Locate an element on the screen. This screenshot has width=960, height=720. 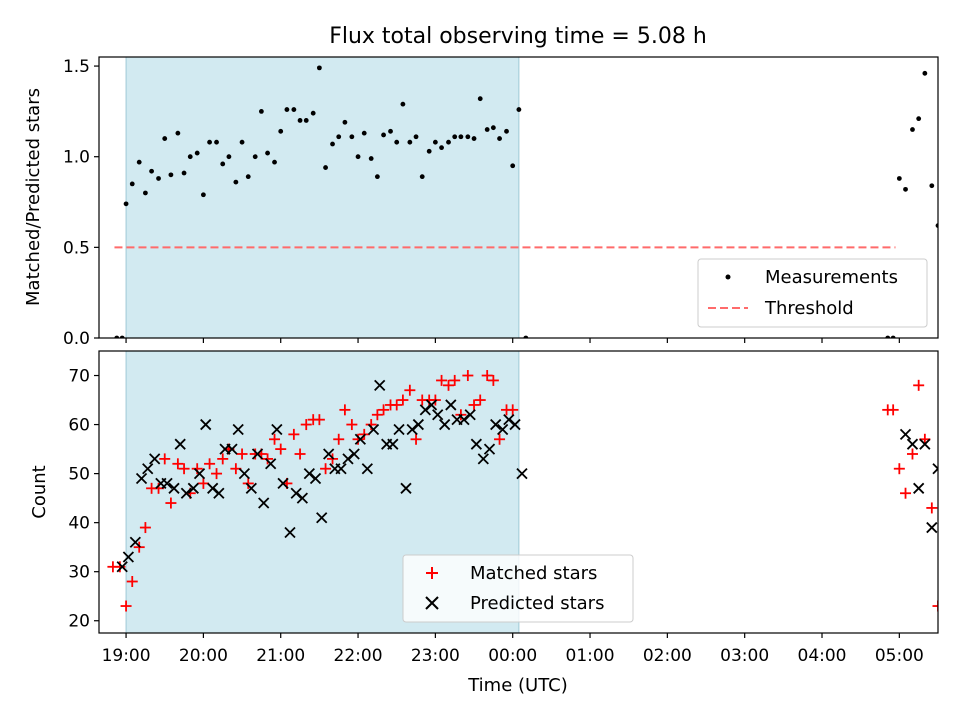
top-y-axis-label: Matched/Predicted stars is located at coordinates (33, 197).